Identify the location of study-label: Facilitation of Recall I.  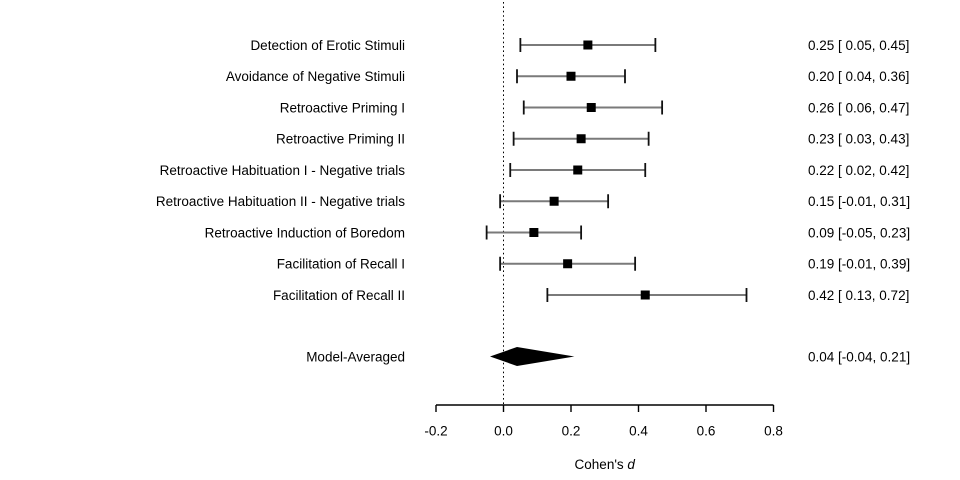
(341, 264).